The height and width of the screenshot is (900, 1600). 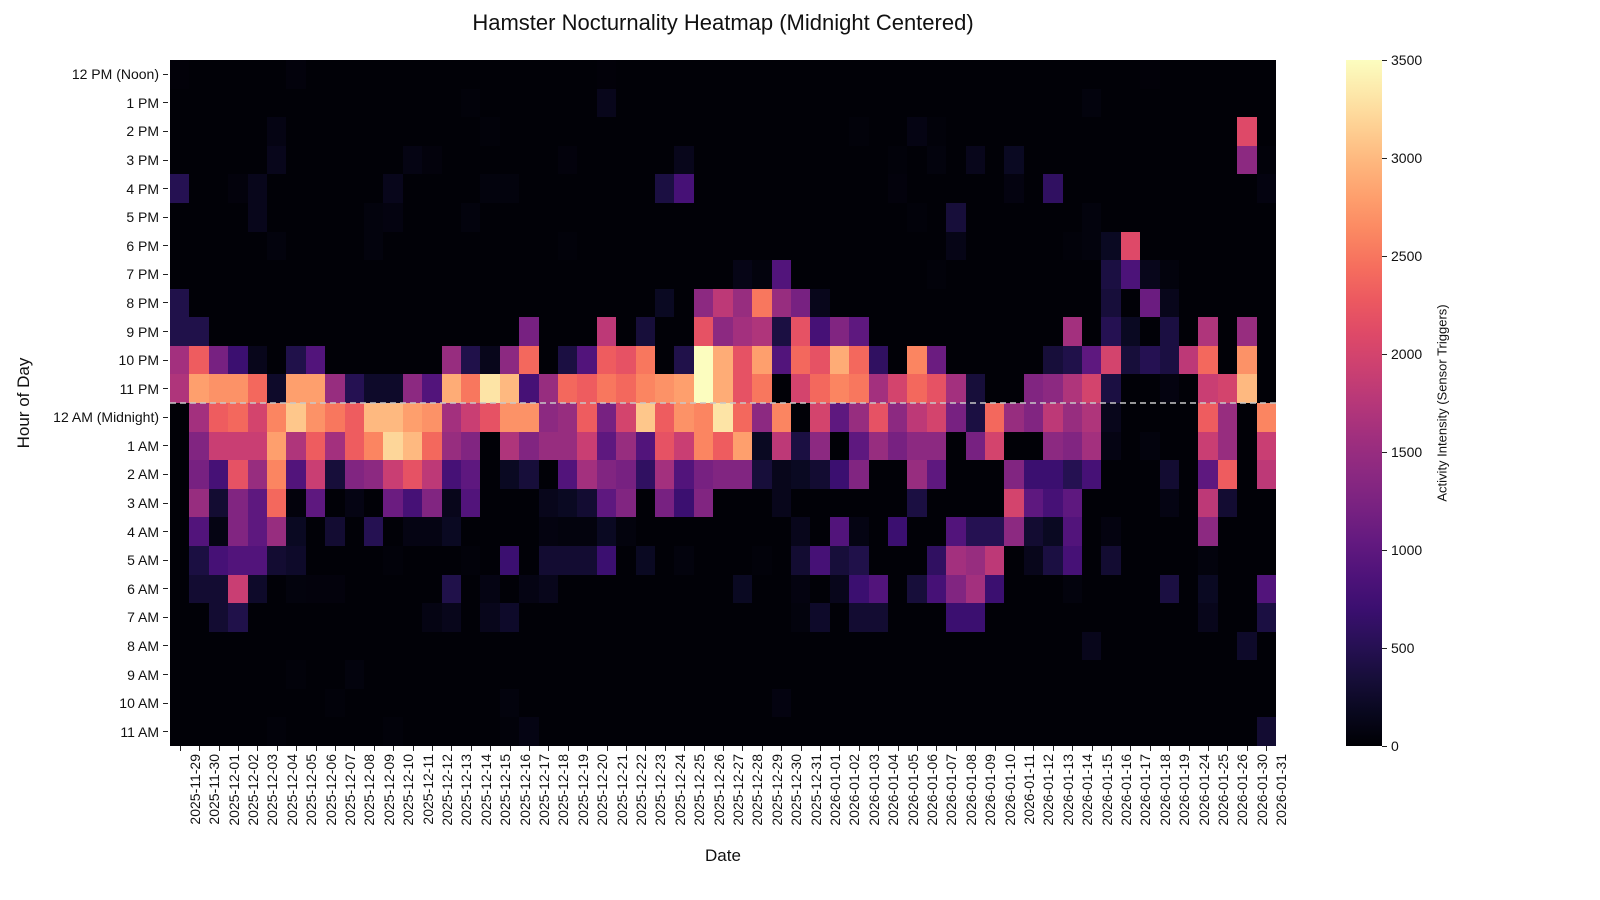 I want to click on x-tick-label: 2025-12-27, so click(x=729, y=796).